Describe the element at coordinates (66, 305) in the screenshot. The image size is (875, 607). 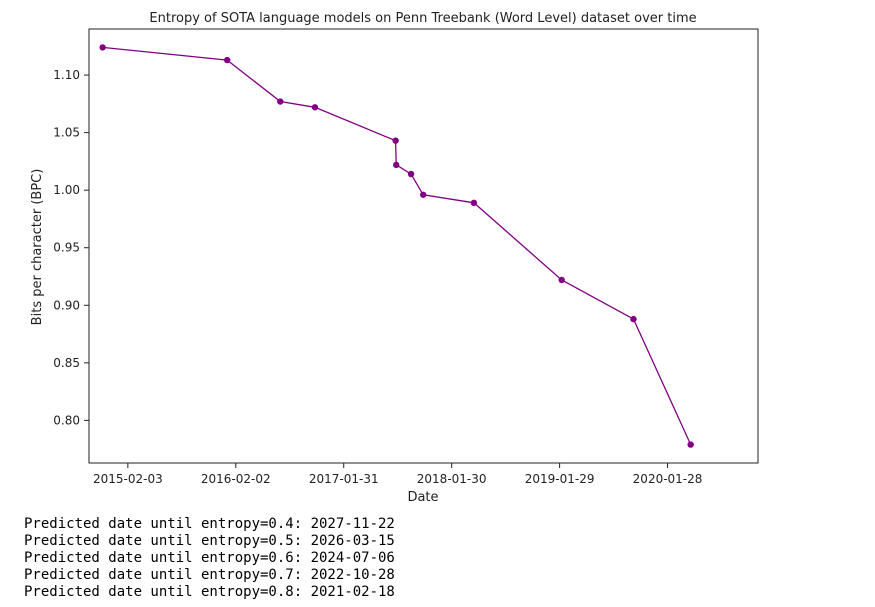
I see `y-tick-label: 0.90` at that location.